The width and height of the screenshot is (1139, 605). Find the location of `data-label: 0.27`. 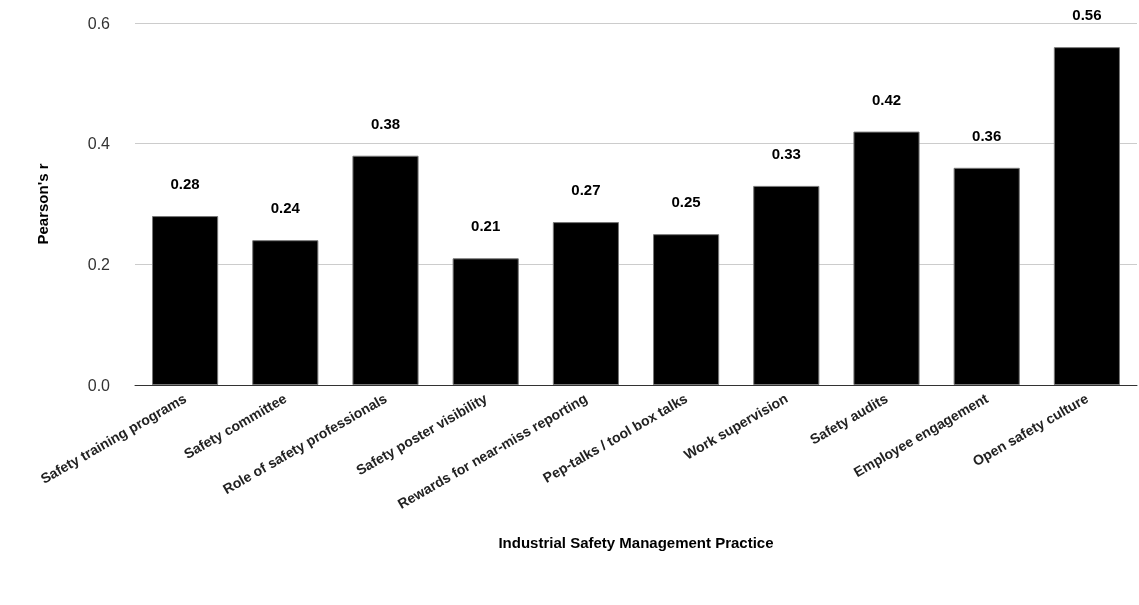

data-label: 0.27 is located at coordinates (586, 190).